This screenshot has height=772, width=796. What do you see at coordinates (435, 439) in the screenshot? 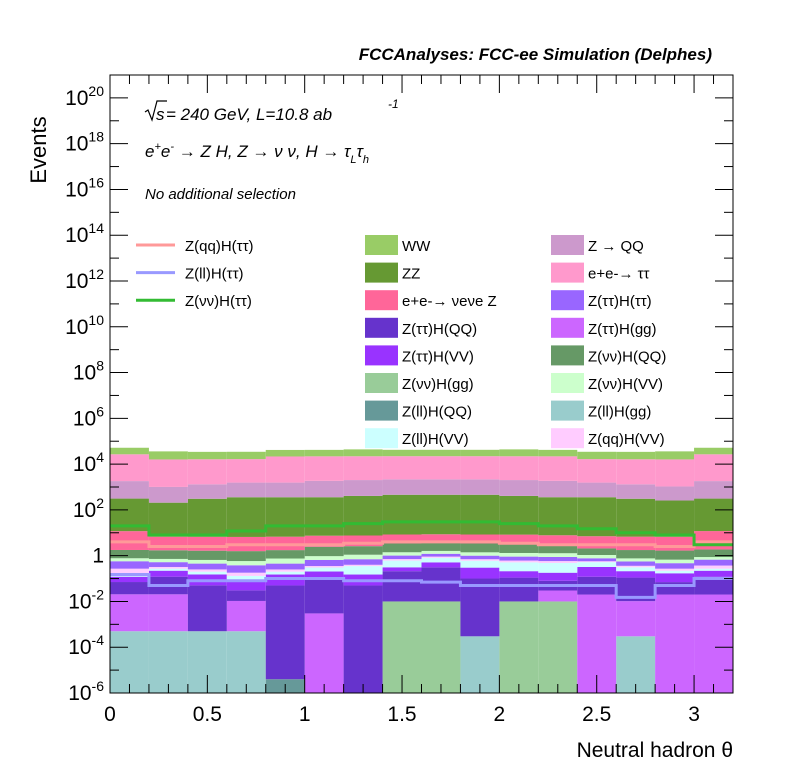
I see `legend-label: Z(ll)H(VV)` at bounding box center [435, 439].